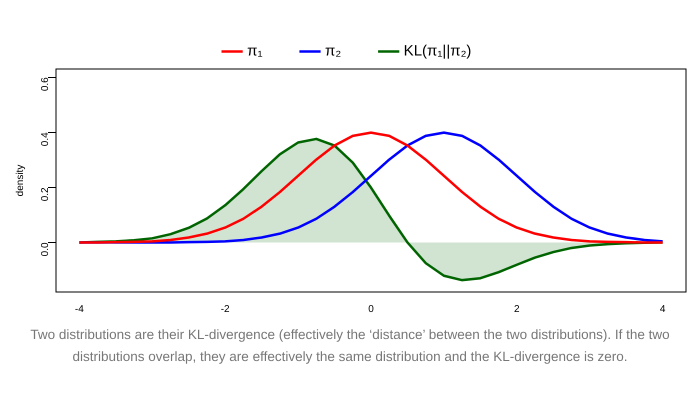 The image size is (700, 399). What do you see at coordinates (333, 51) in the screenshot?
I see `legend-label: π₂` at bounding box center [333, 51].